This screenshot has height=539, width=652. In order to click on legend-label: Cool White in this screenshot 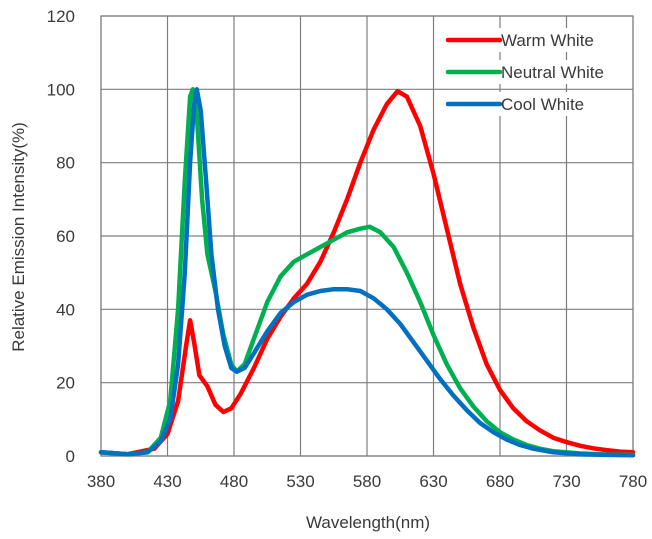, I will do `click(542, 104)`.